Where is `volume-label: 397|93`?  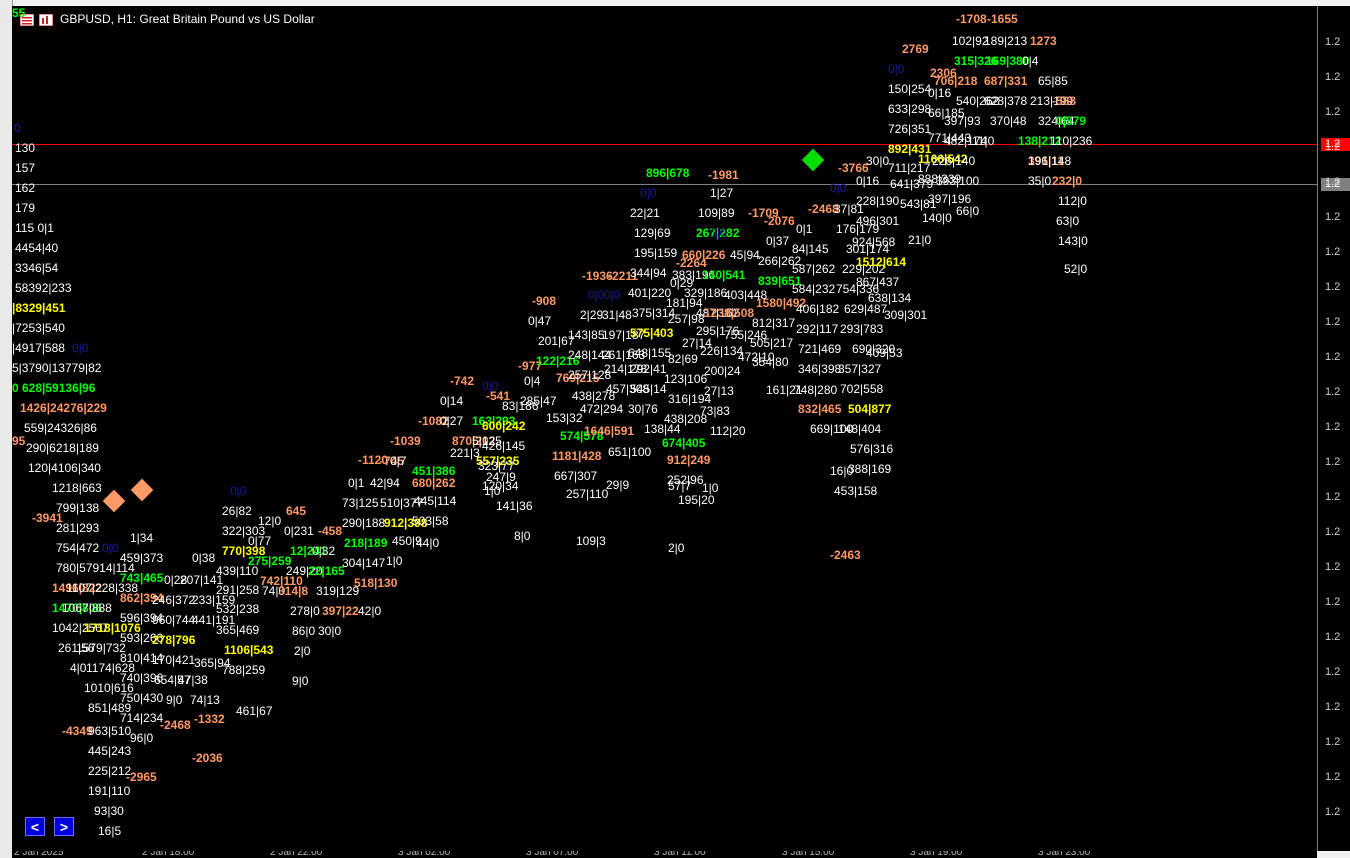 volume-label: 397|93 is located at coordinates (962, 121).